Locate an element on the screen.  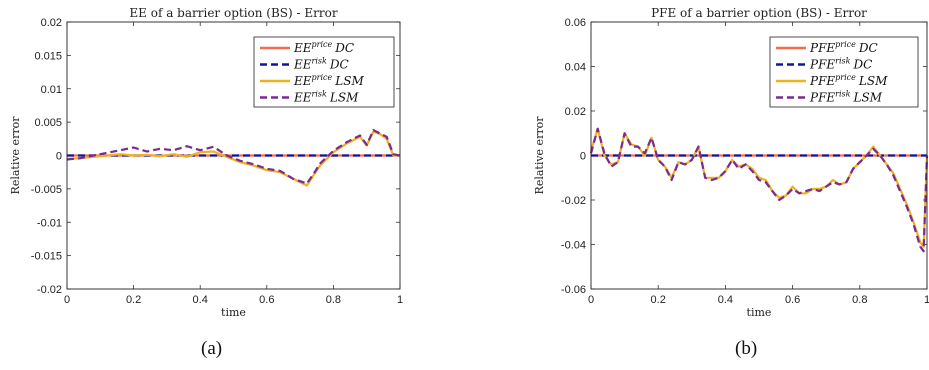
y-tick-label: 0.06 is located at coordinates (575, 23).